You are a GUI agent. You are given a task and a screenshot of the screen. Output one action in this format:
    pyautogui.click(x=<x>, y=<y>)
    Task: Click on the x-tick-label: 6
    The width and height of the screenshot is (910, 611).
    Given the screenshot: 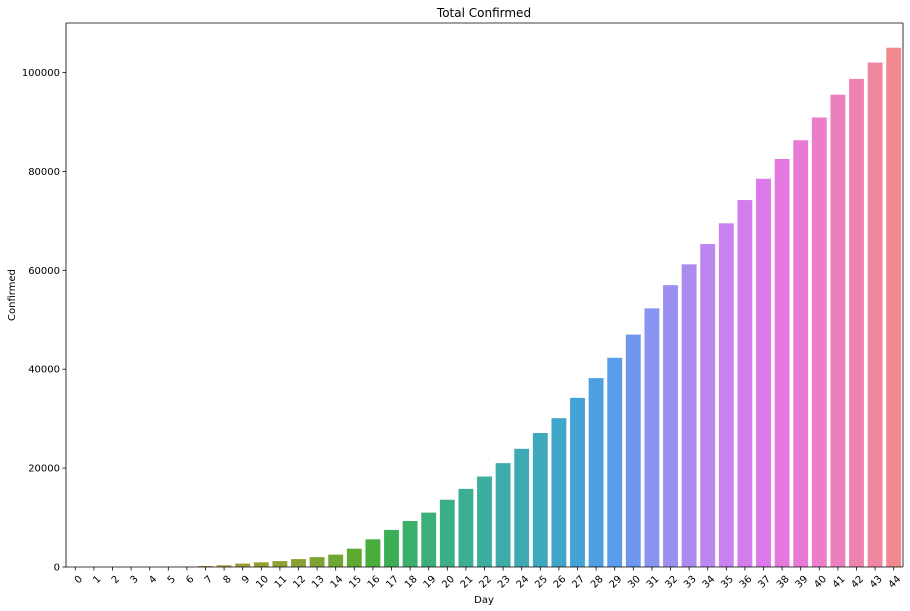 What is the action you would take?
    pyautogui.click(x=190, y=580)
    